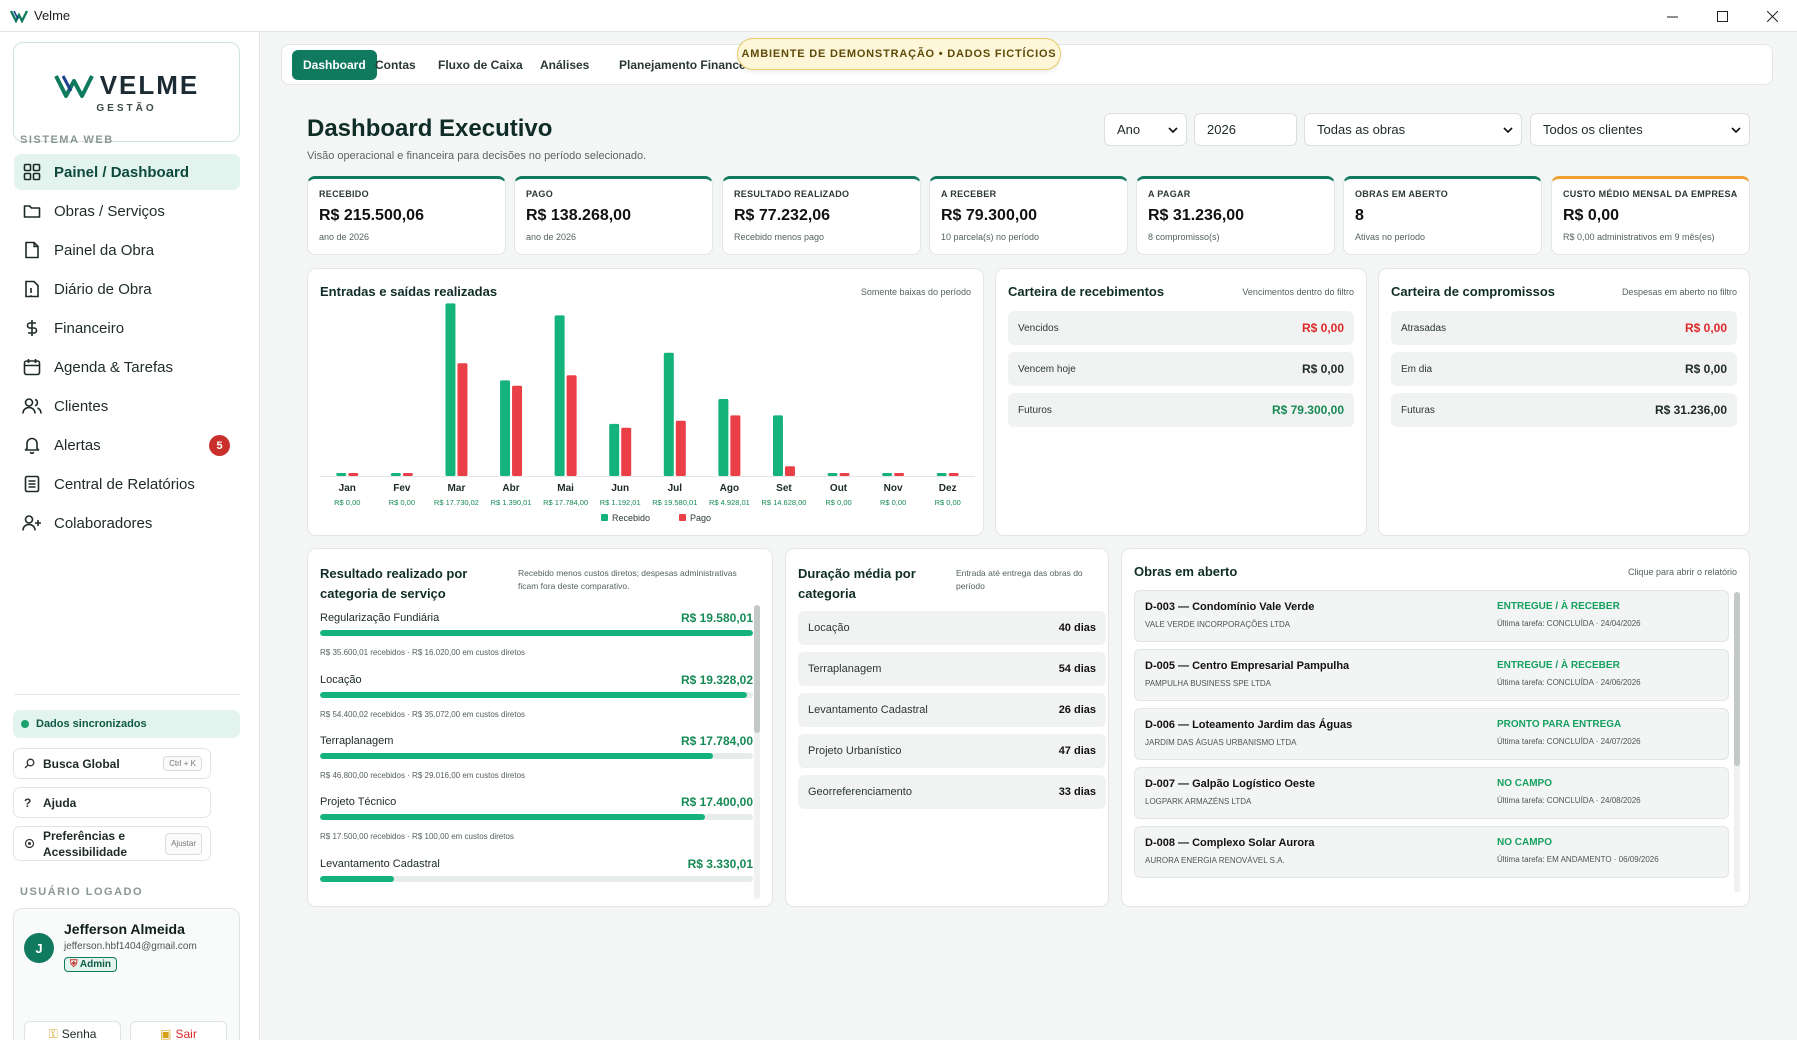  I want to click on preferences-label-line1: Preferências e, so click(84, 835).